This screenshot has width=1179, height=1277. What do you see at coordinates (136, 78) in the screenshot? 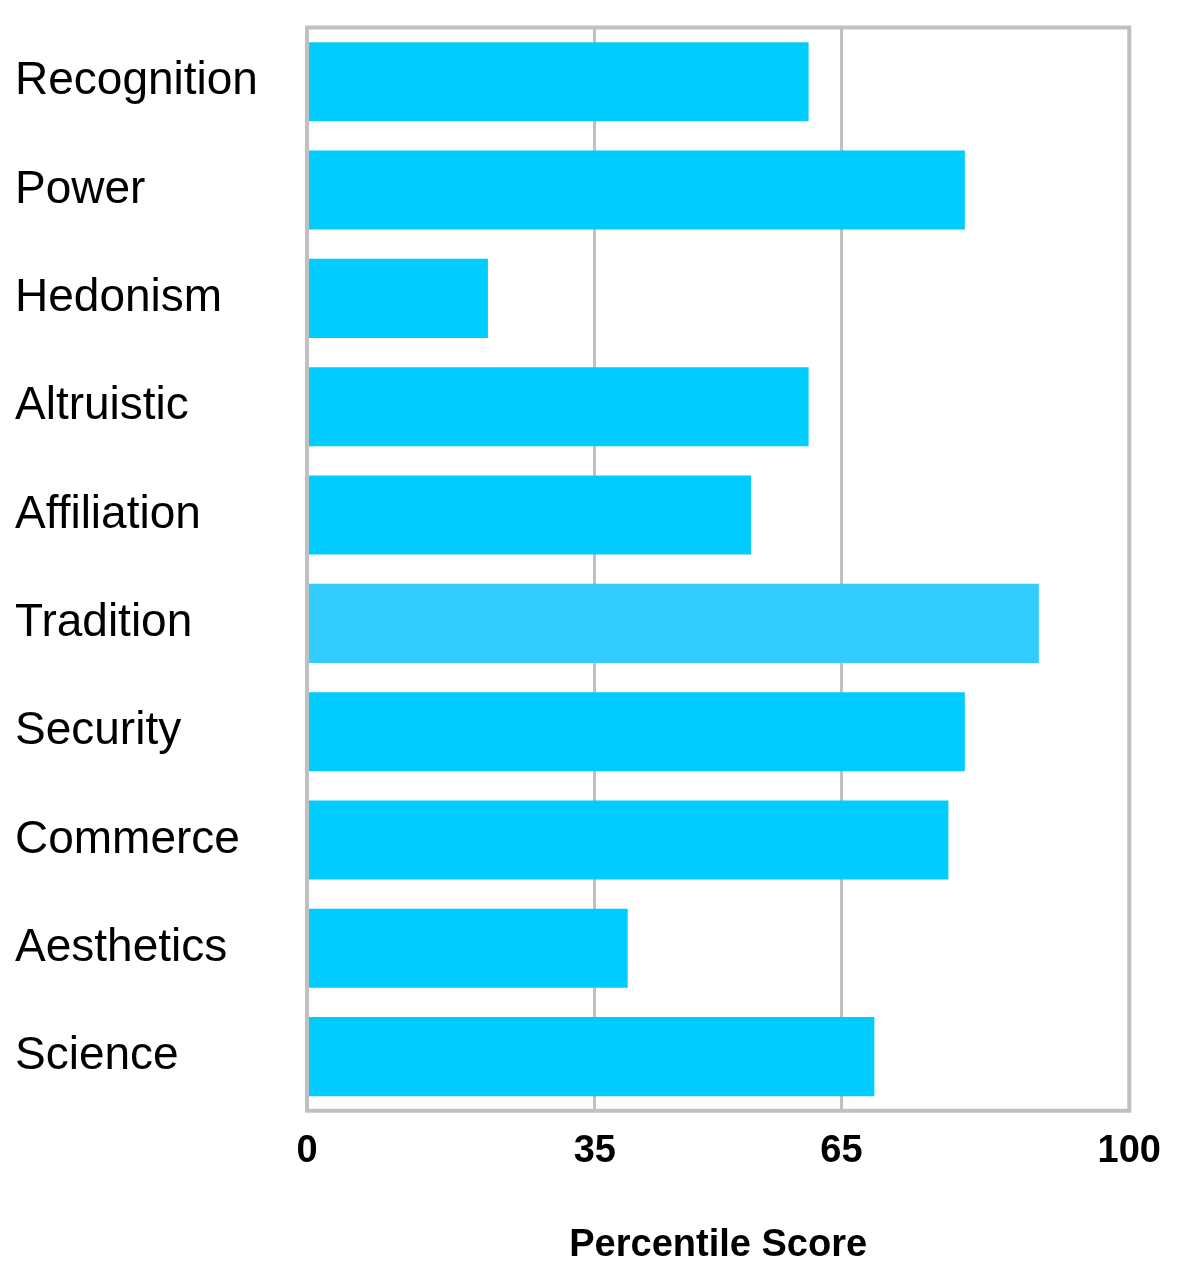
I see `y-tick-label: Recognition` at bounding box center [136, 78].